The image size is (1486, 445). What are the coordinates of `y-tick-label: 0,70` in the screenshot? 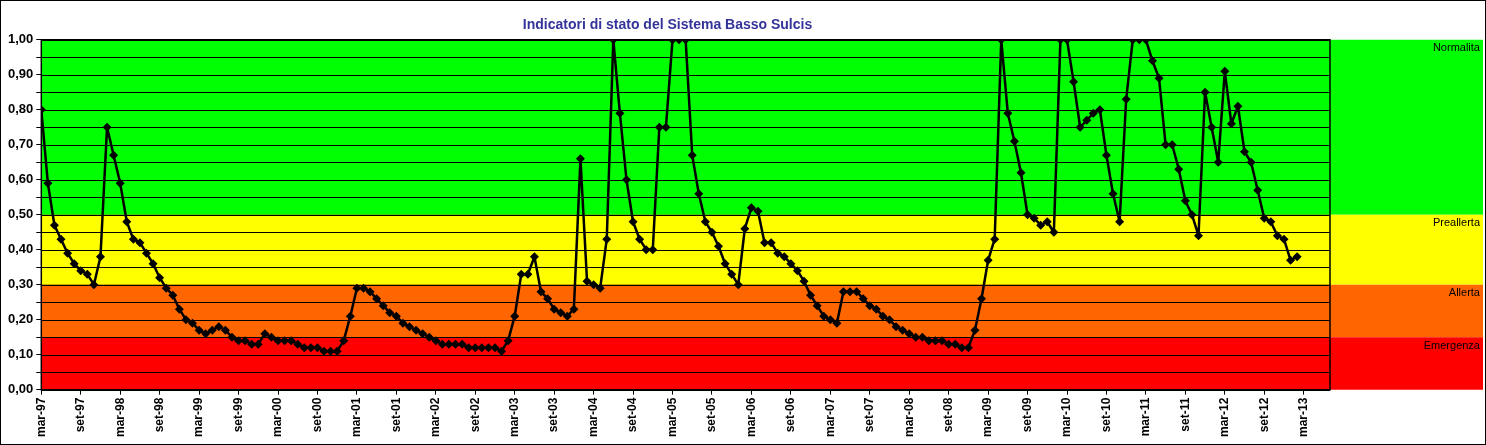 It's located at (20, 144).